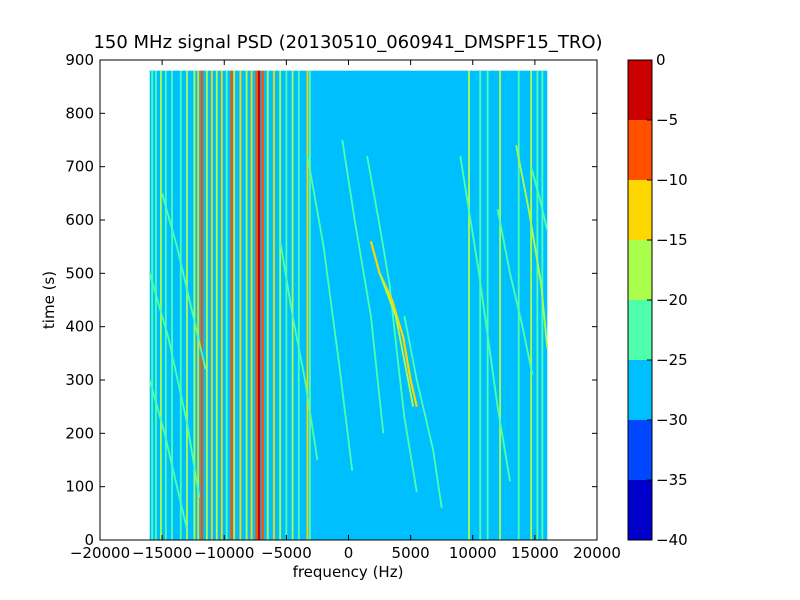 This screenshot has width=800, height=600. Describe the element at coordinates (162, 553) in the screenshot. I see `x-tick-label-1: −15000` at that location.